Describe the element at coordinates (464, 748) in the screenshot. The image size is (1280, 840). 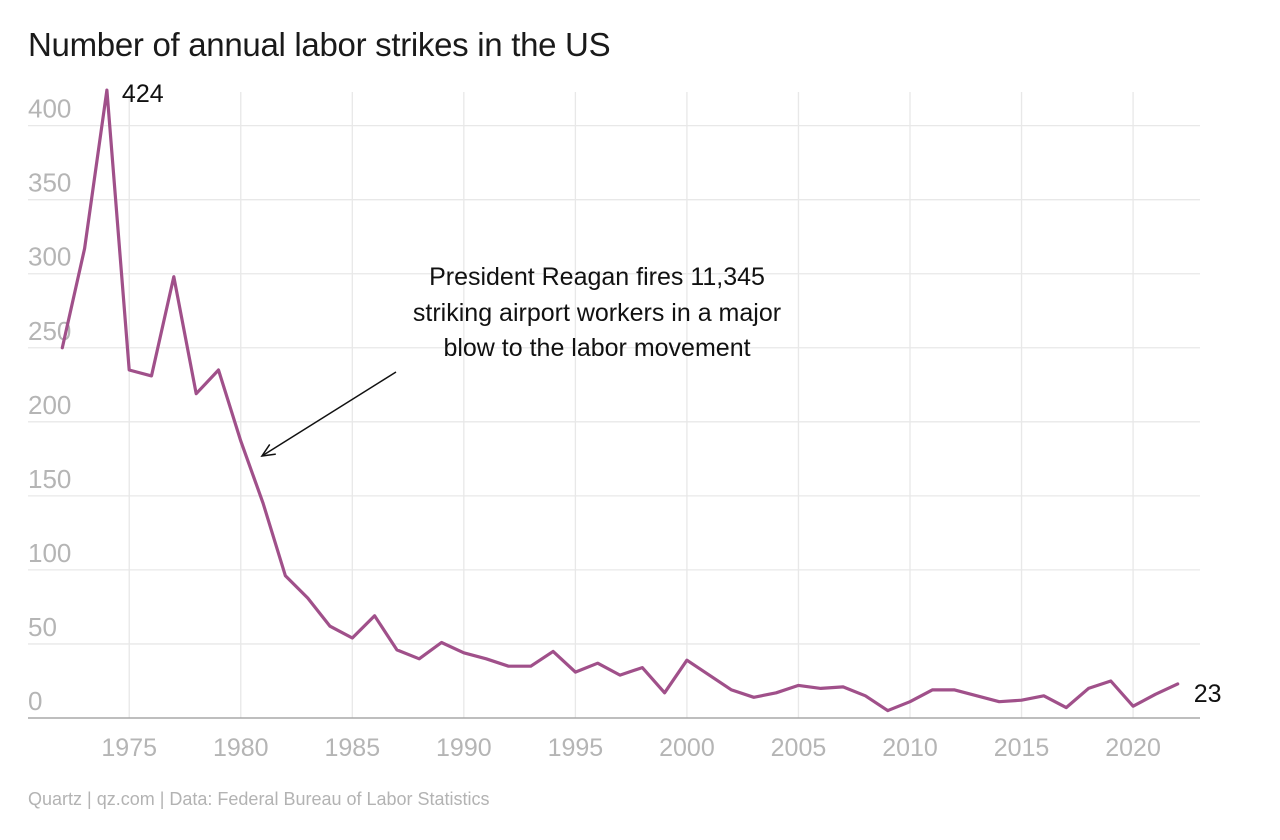
I see `x-tick-label: 1990` at that location.